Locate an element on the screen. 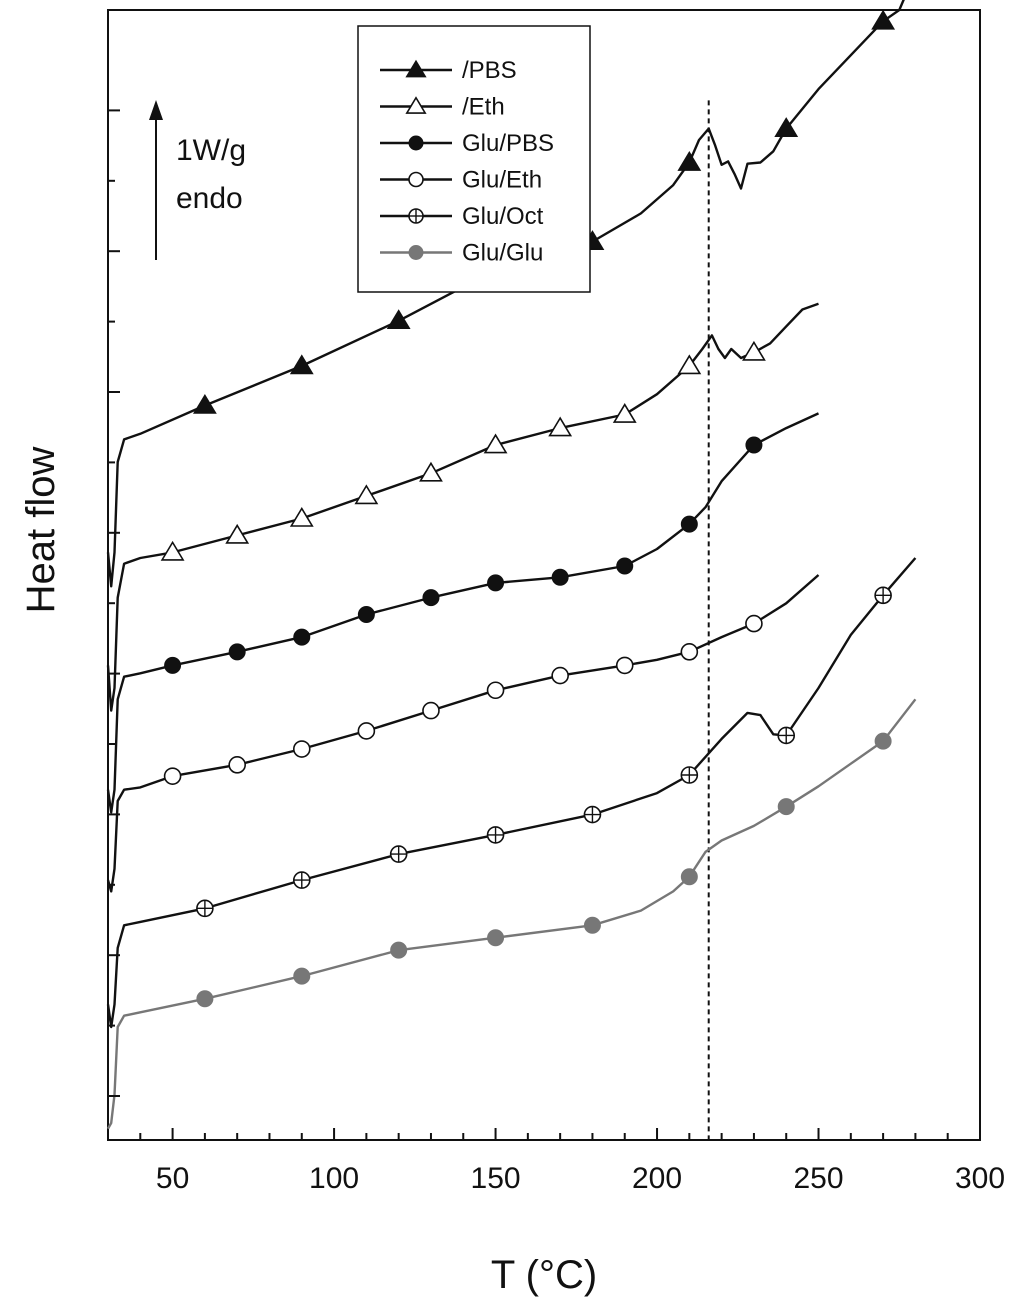  legend-label: /Eth is located at coordinates (483, 107).